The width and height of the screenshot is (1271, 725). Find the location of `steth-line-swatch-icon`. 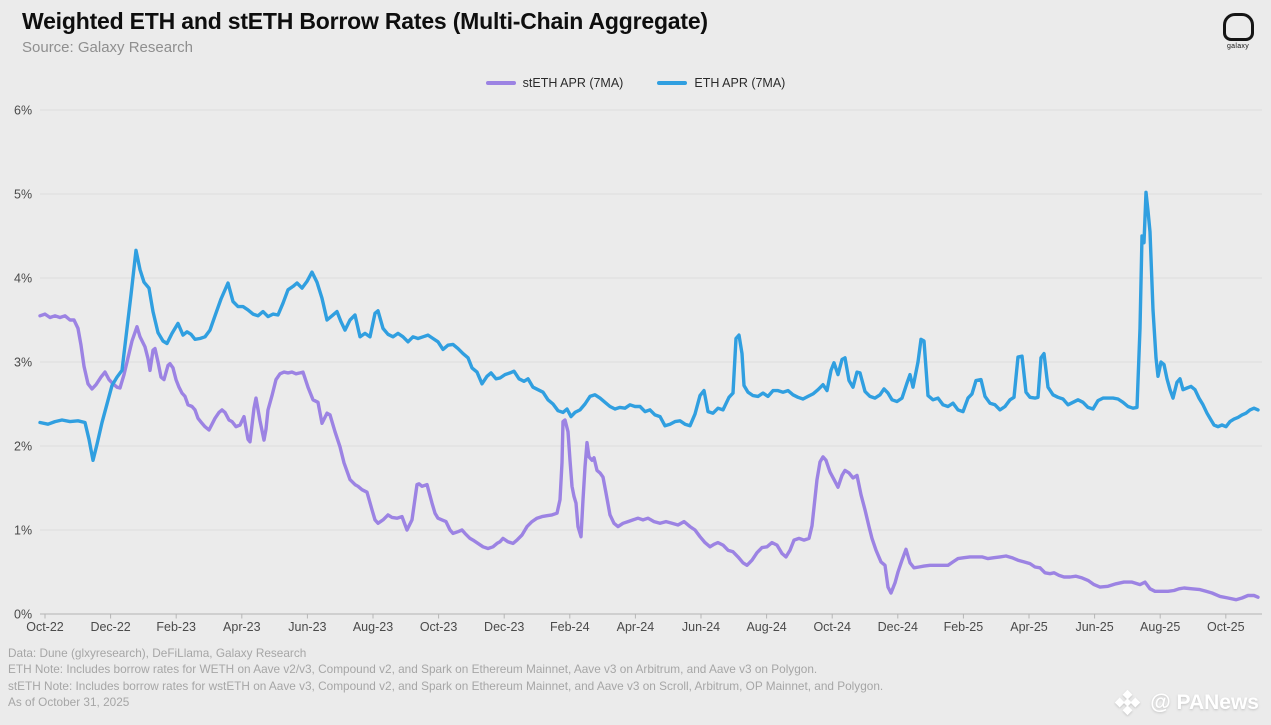

steth-line-swatch-icon is located at coordinates (500, 83).